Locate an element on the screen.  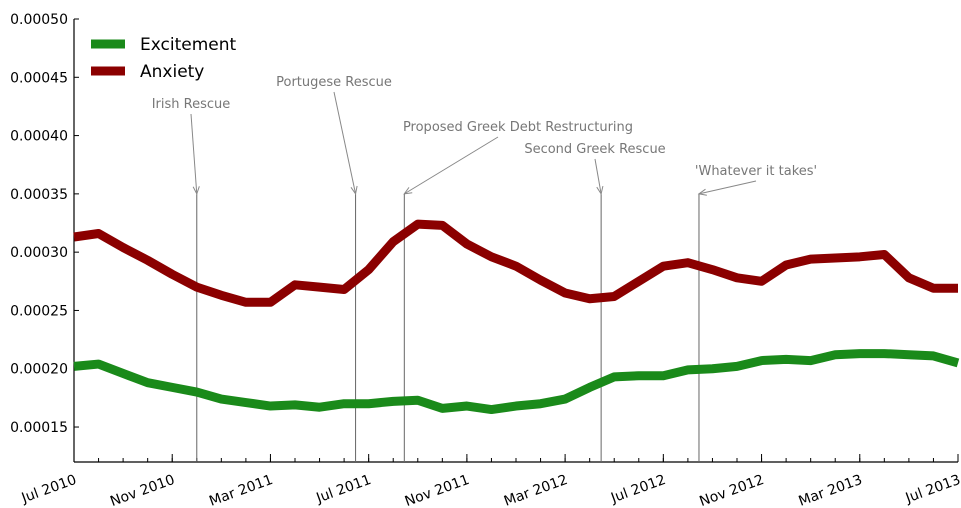
x-tick-label: Mar 2011 is located at coordinates (241, 490).